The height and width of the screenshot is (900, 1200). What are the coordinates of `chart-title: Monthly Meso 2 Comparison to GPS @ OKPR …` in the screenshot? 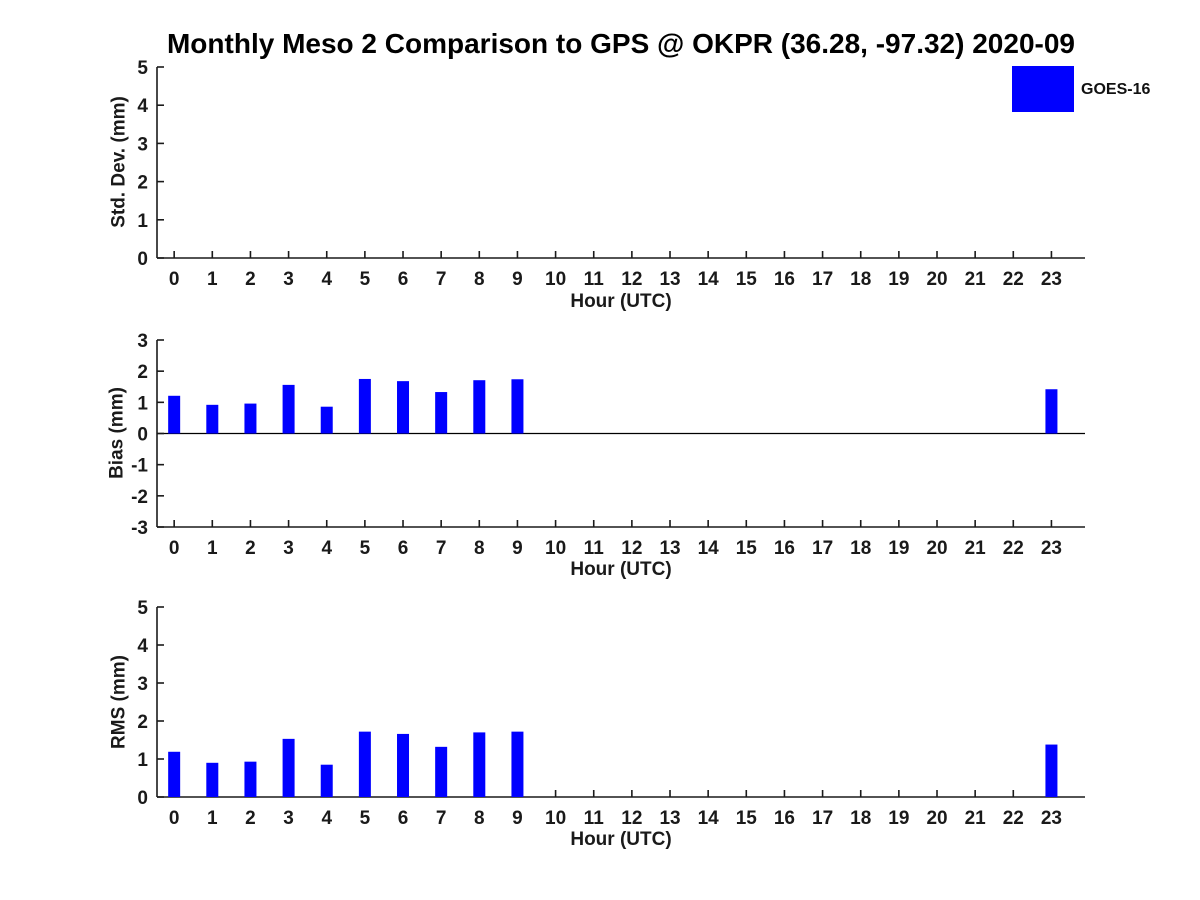 It's located at (620, 43).